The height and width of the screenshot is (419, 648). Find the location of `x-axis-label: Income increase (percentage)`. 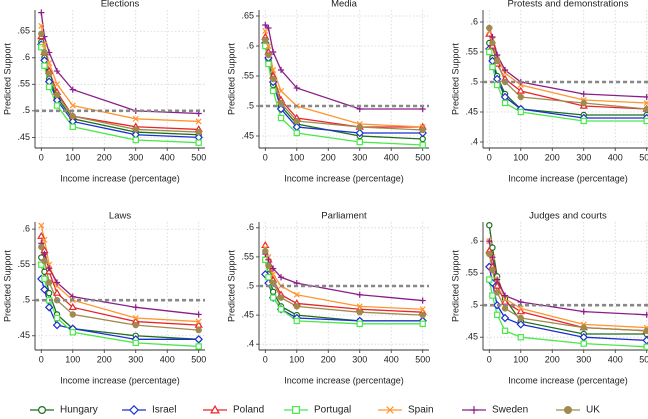

x-axis-label: Income increase (percentage) is located at coordinates (344, 380).